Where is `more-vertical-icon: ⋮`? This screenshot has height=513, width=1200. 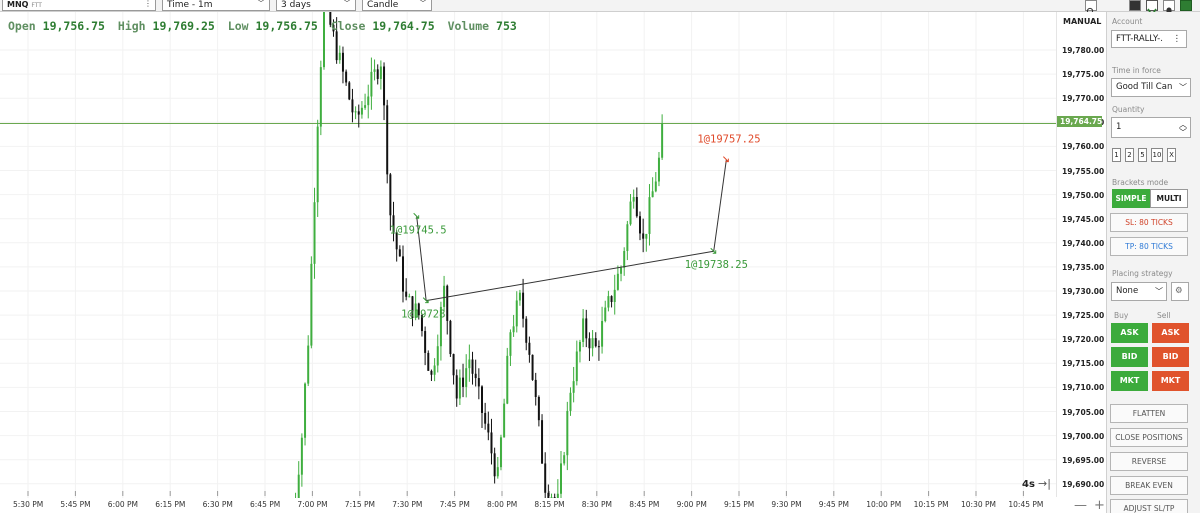 more-vertical-icon: ⋮ is located at coordinates (148, 4).